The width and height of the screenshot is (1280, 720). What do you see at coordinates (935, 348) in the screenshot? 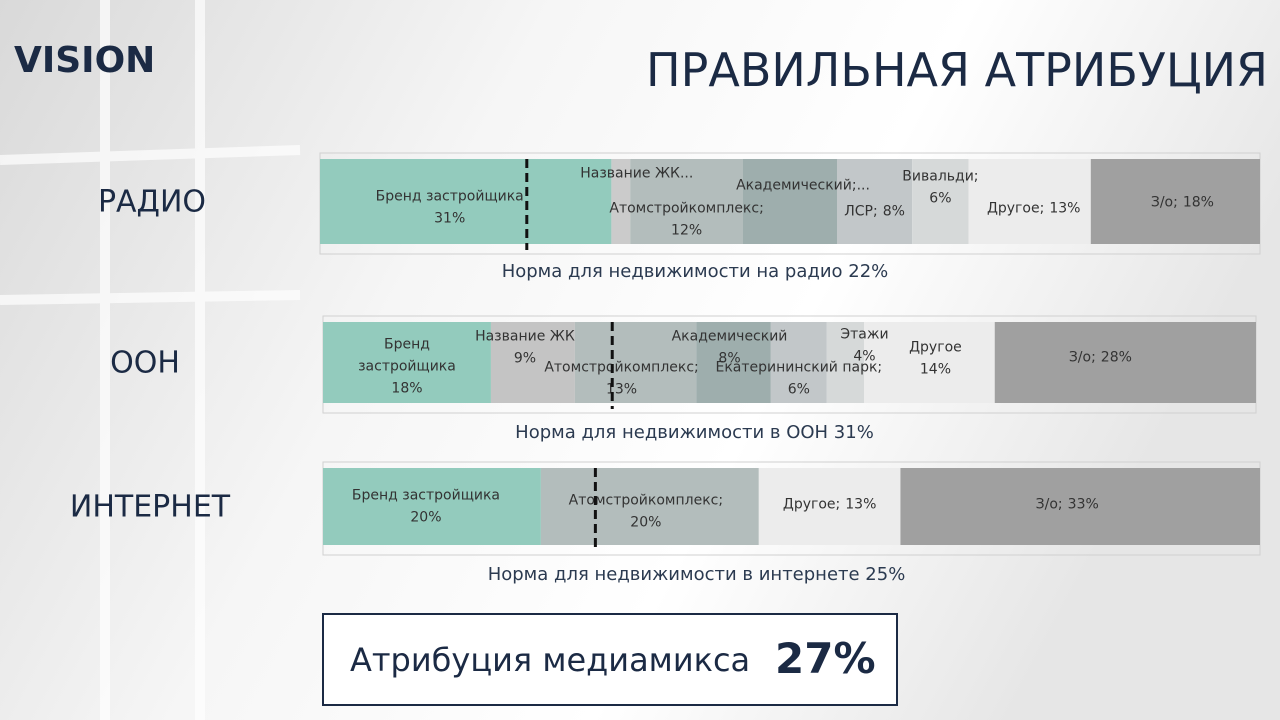
I see `segment-label-line: Другое` at bounding box center [935, 348].